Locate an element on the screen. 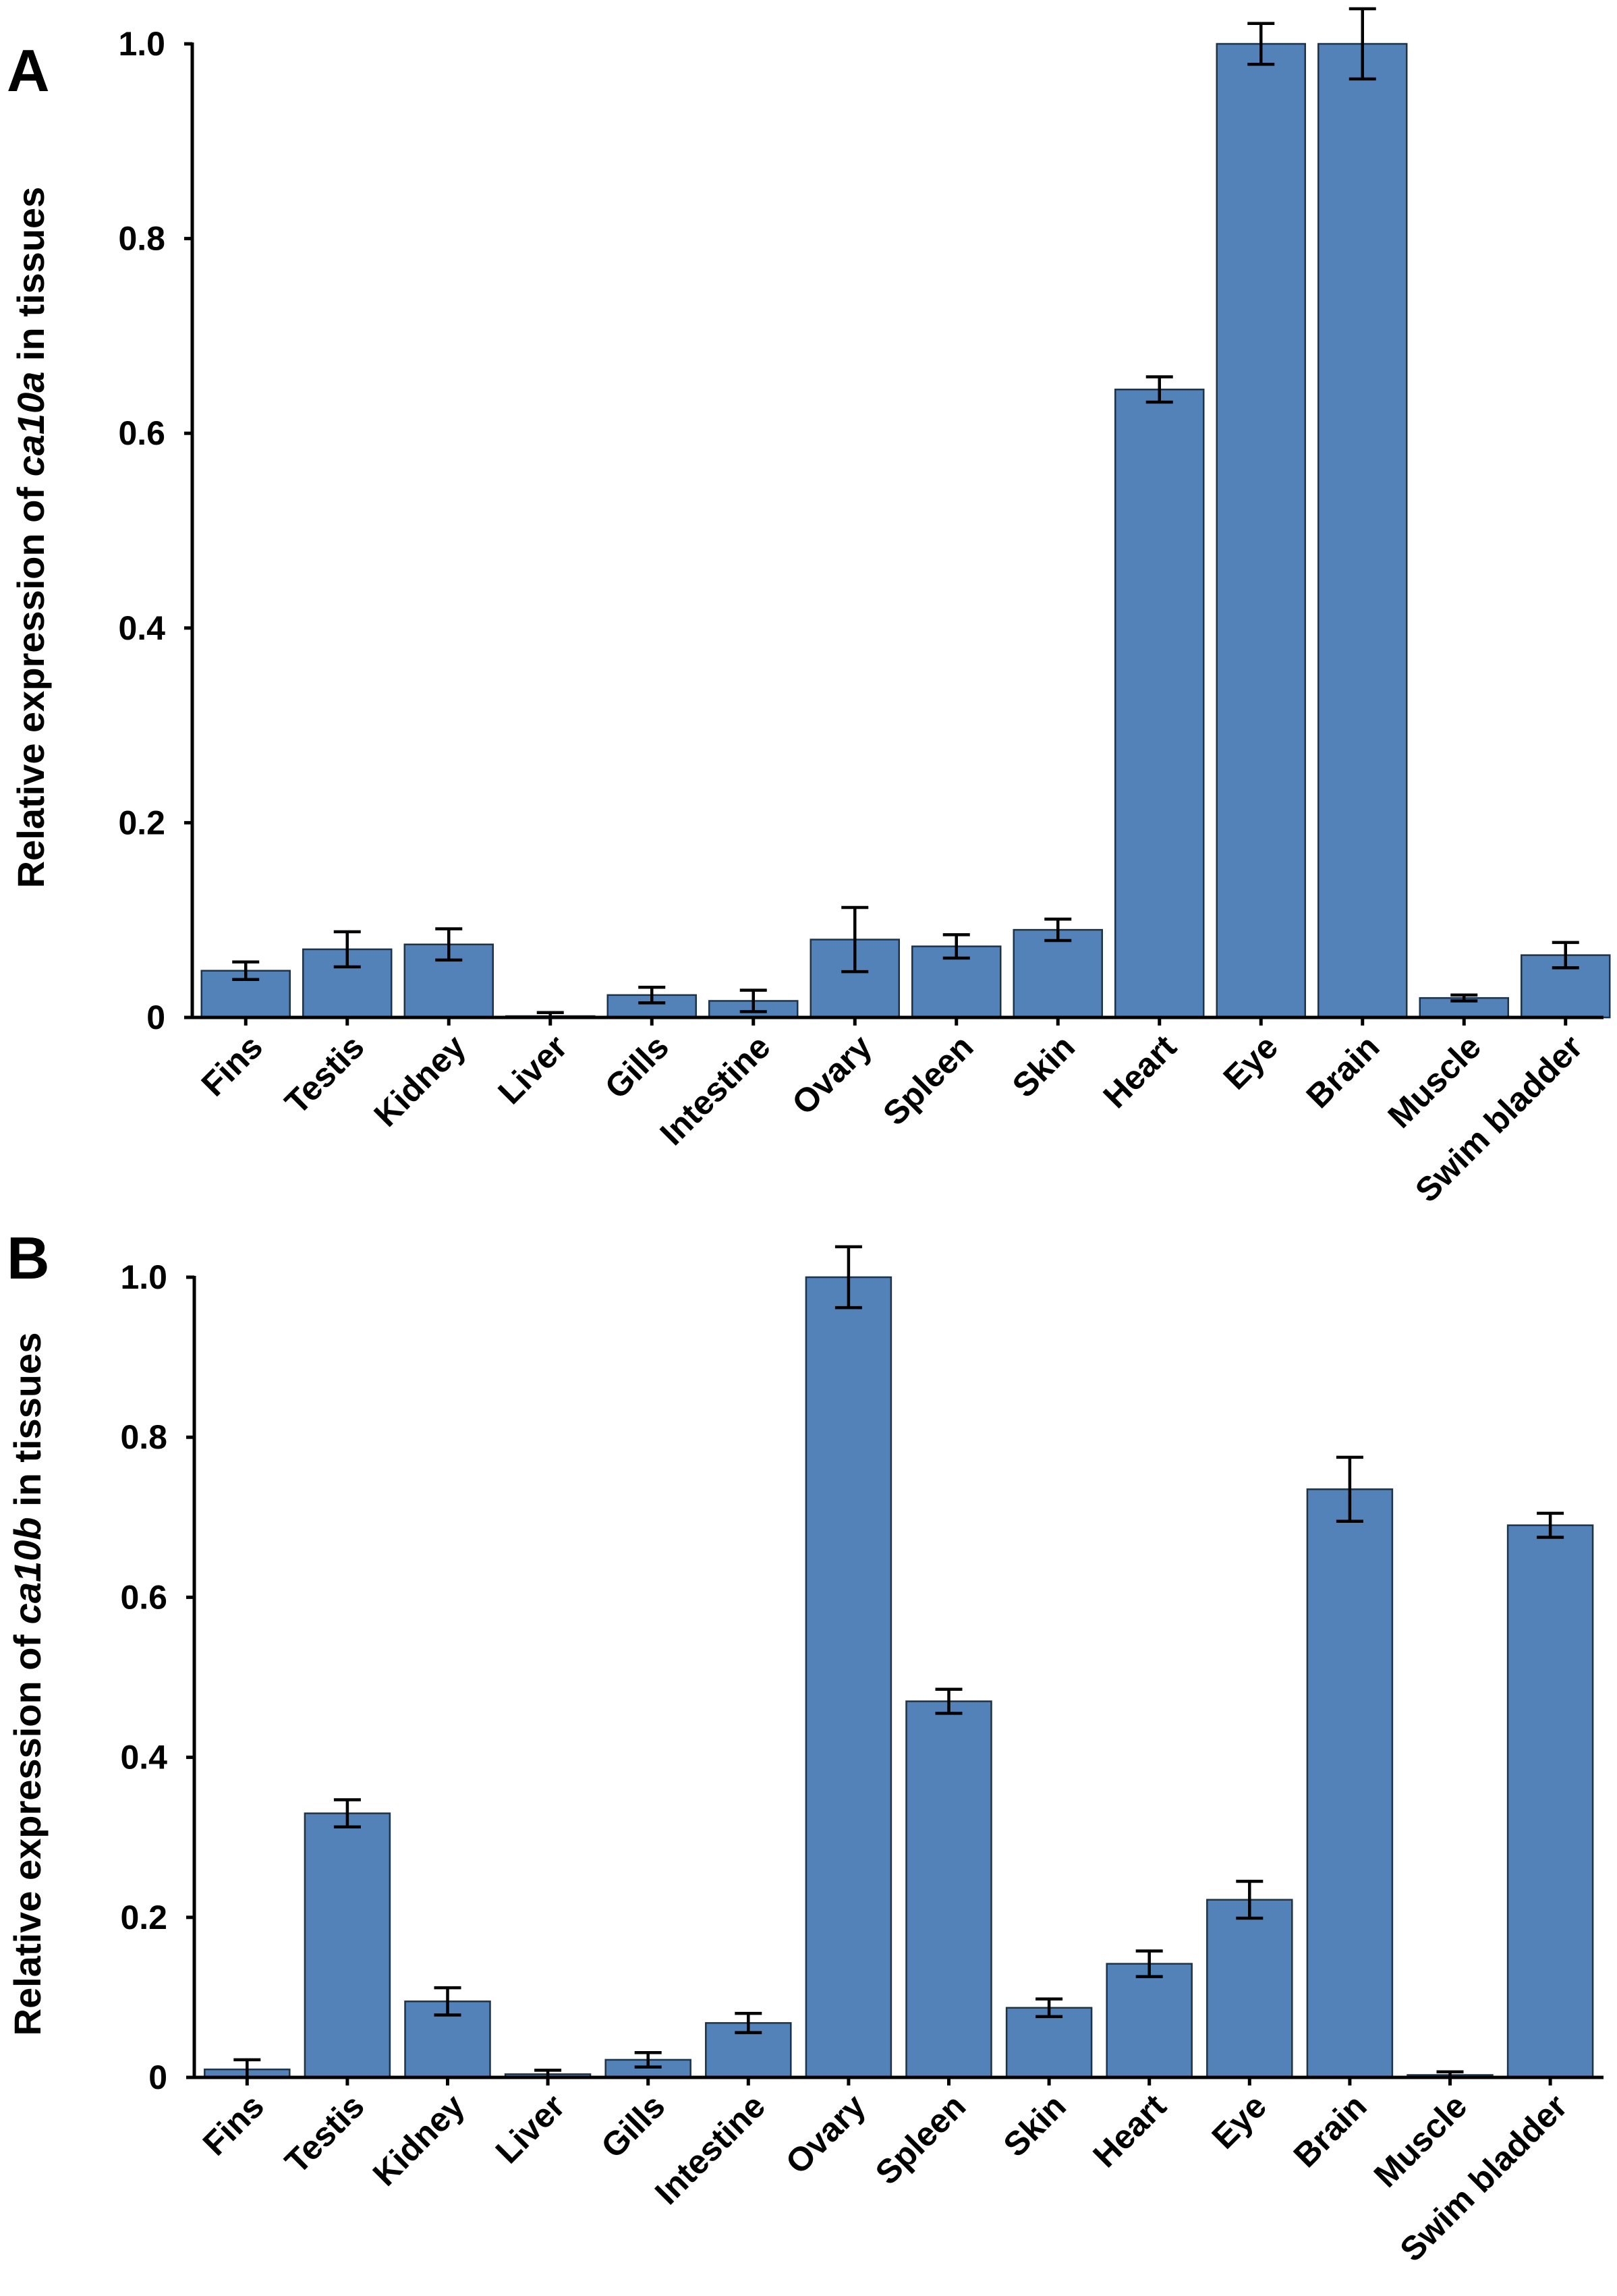  panel-b-category-label: Eye is located at coordinates (1239, 2121).